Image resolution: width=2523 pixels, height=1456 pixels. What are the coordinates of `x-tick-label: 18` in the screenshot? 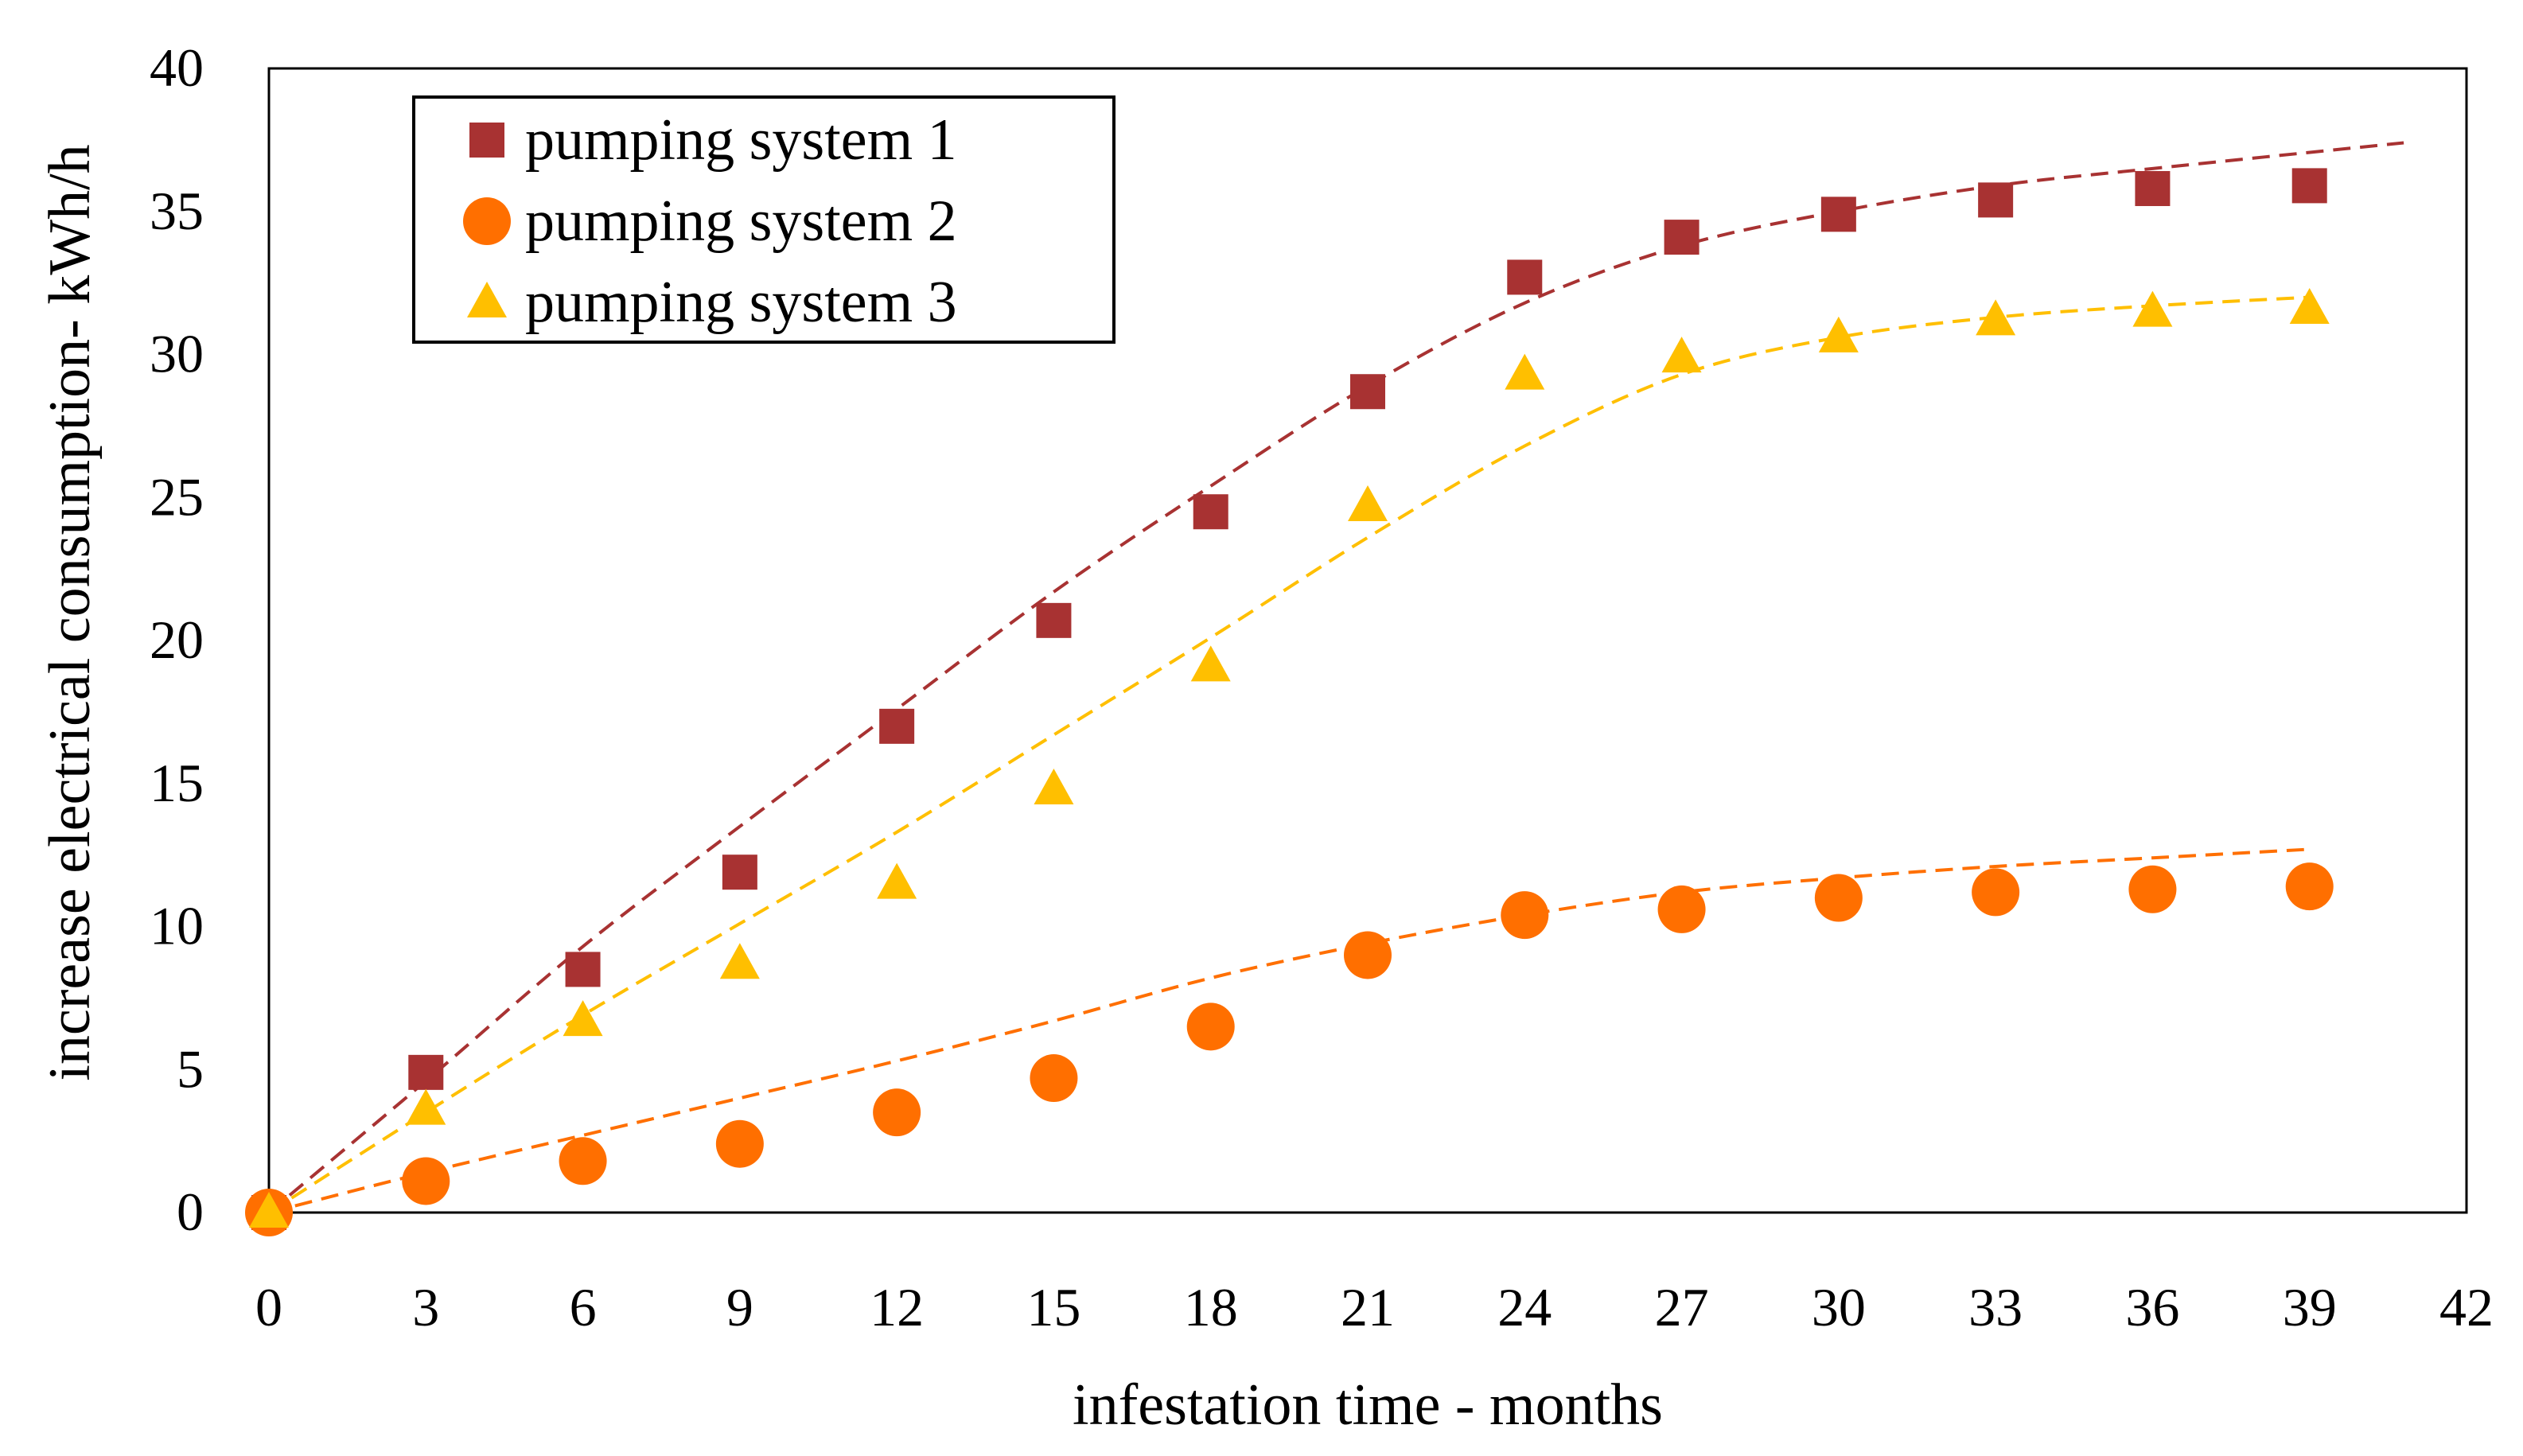 It's located at (1211, 1307).